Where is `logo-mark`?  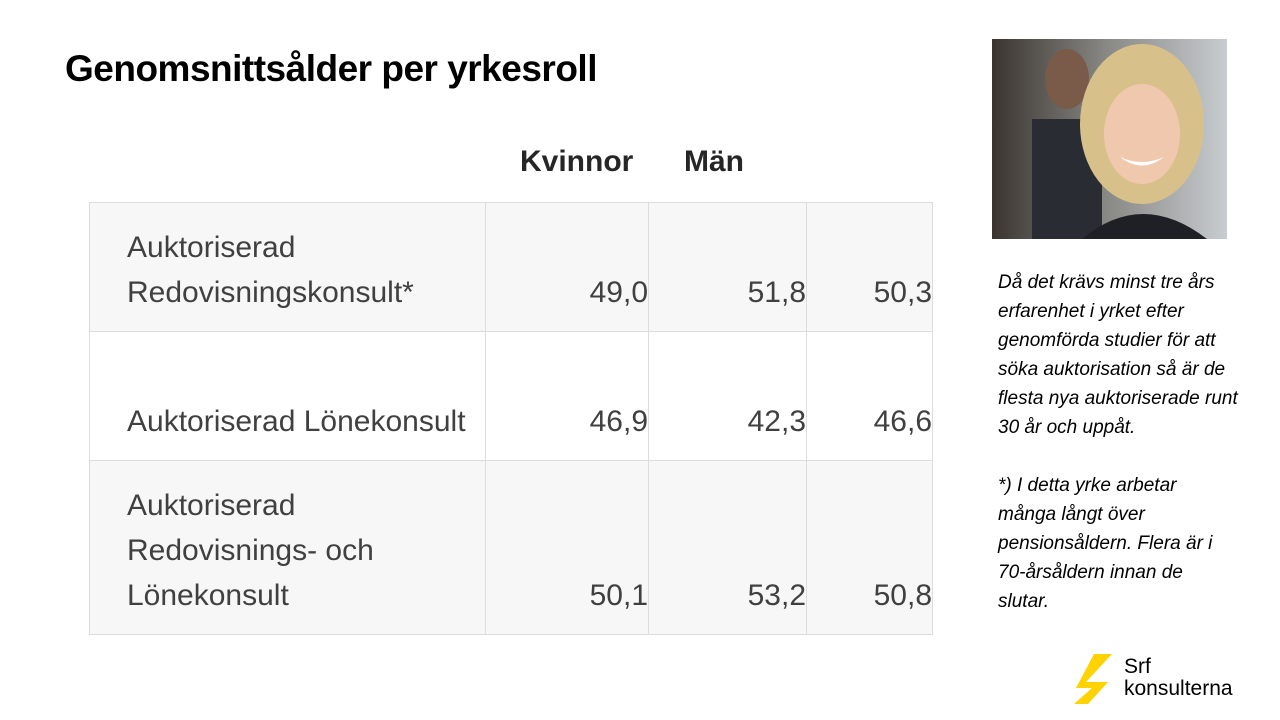 logo-mark is located at coordinates (1093, 679).